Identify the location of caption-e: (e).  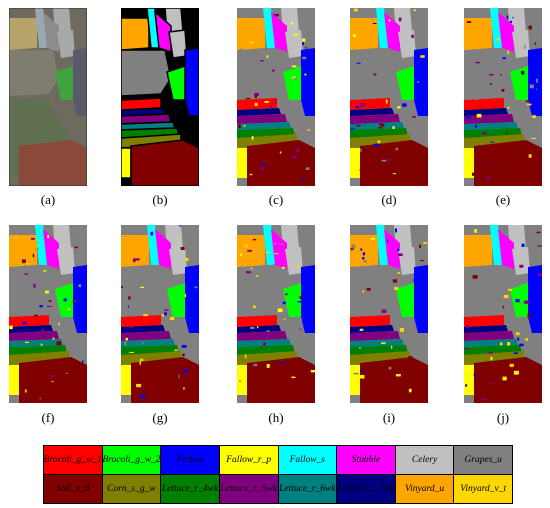
(503, 199).